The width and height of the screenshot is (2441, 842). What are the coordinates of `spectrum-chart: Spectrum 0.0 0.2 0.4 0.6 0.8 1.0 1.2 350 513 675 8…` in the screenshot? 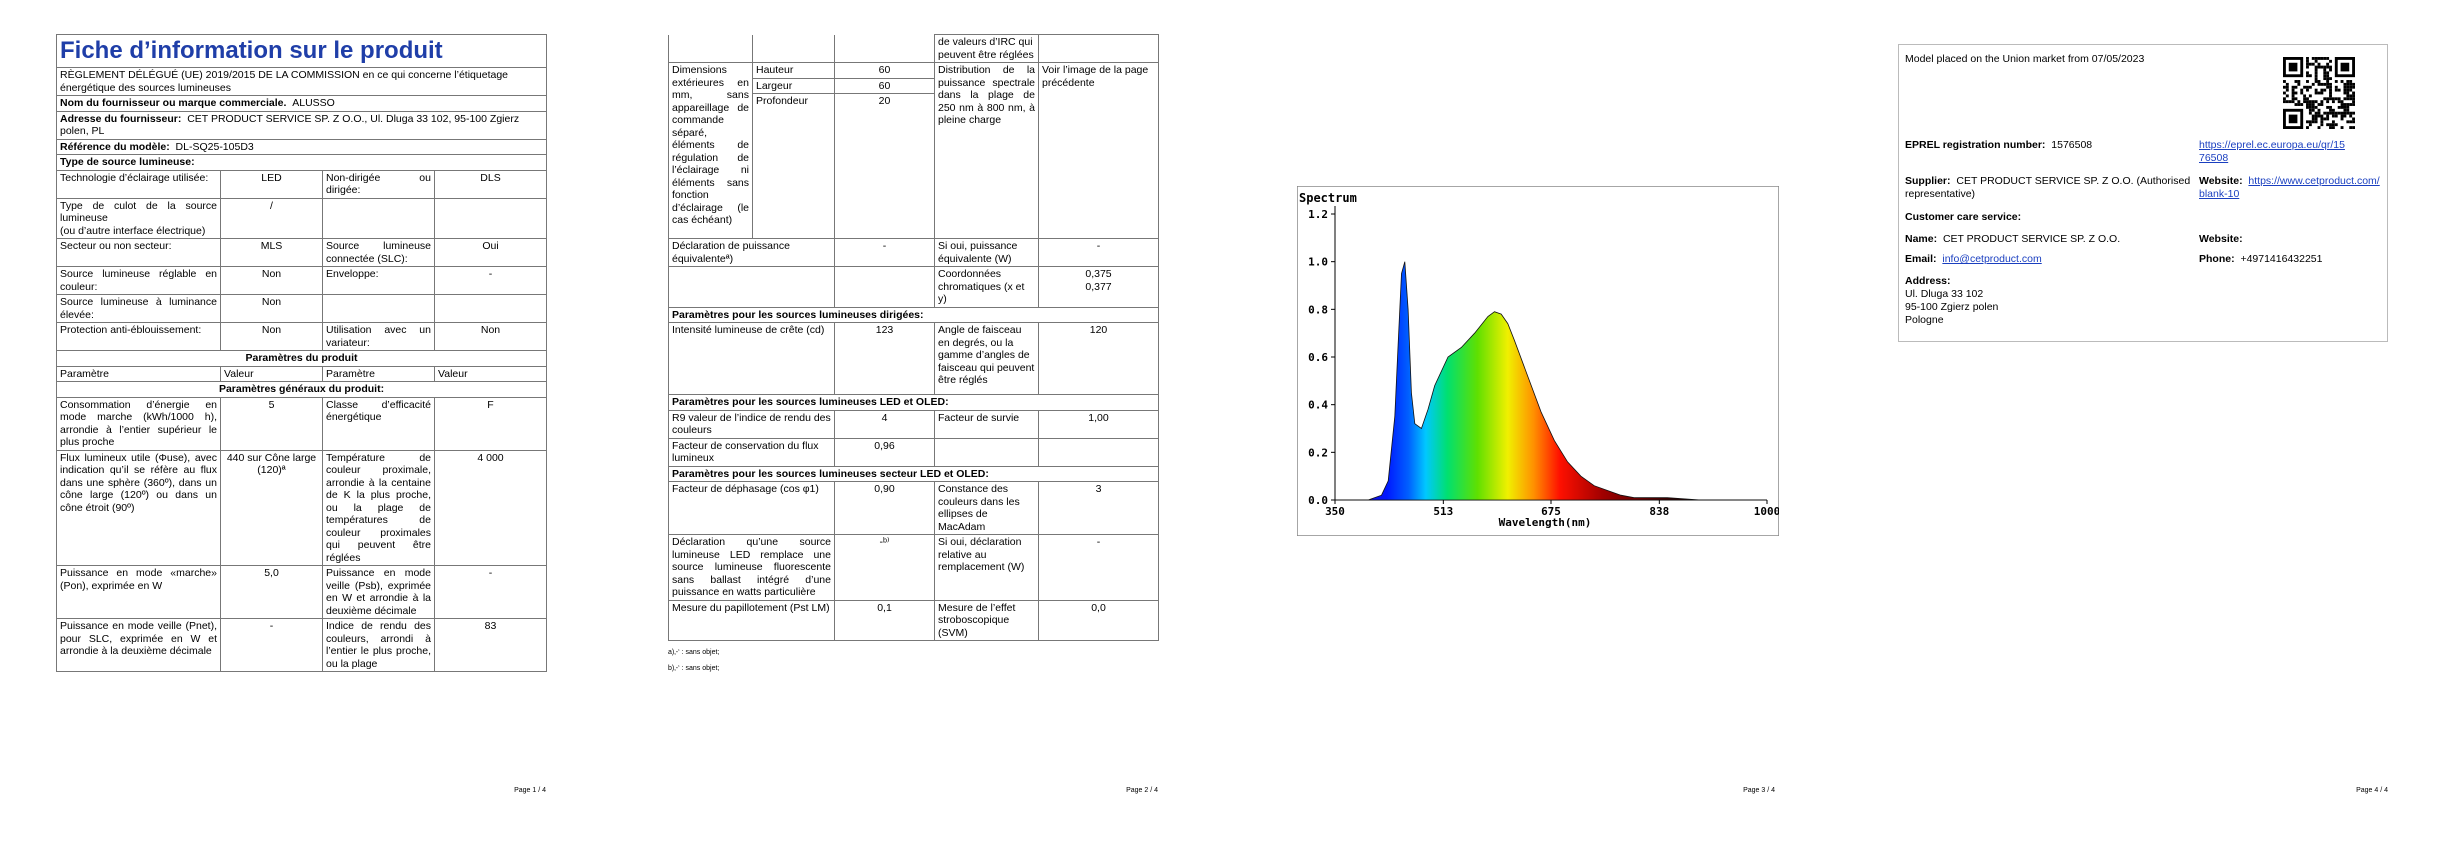 It's located at (1538, 361).